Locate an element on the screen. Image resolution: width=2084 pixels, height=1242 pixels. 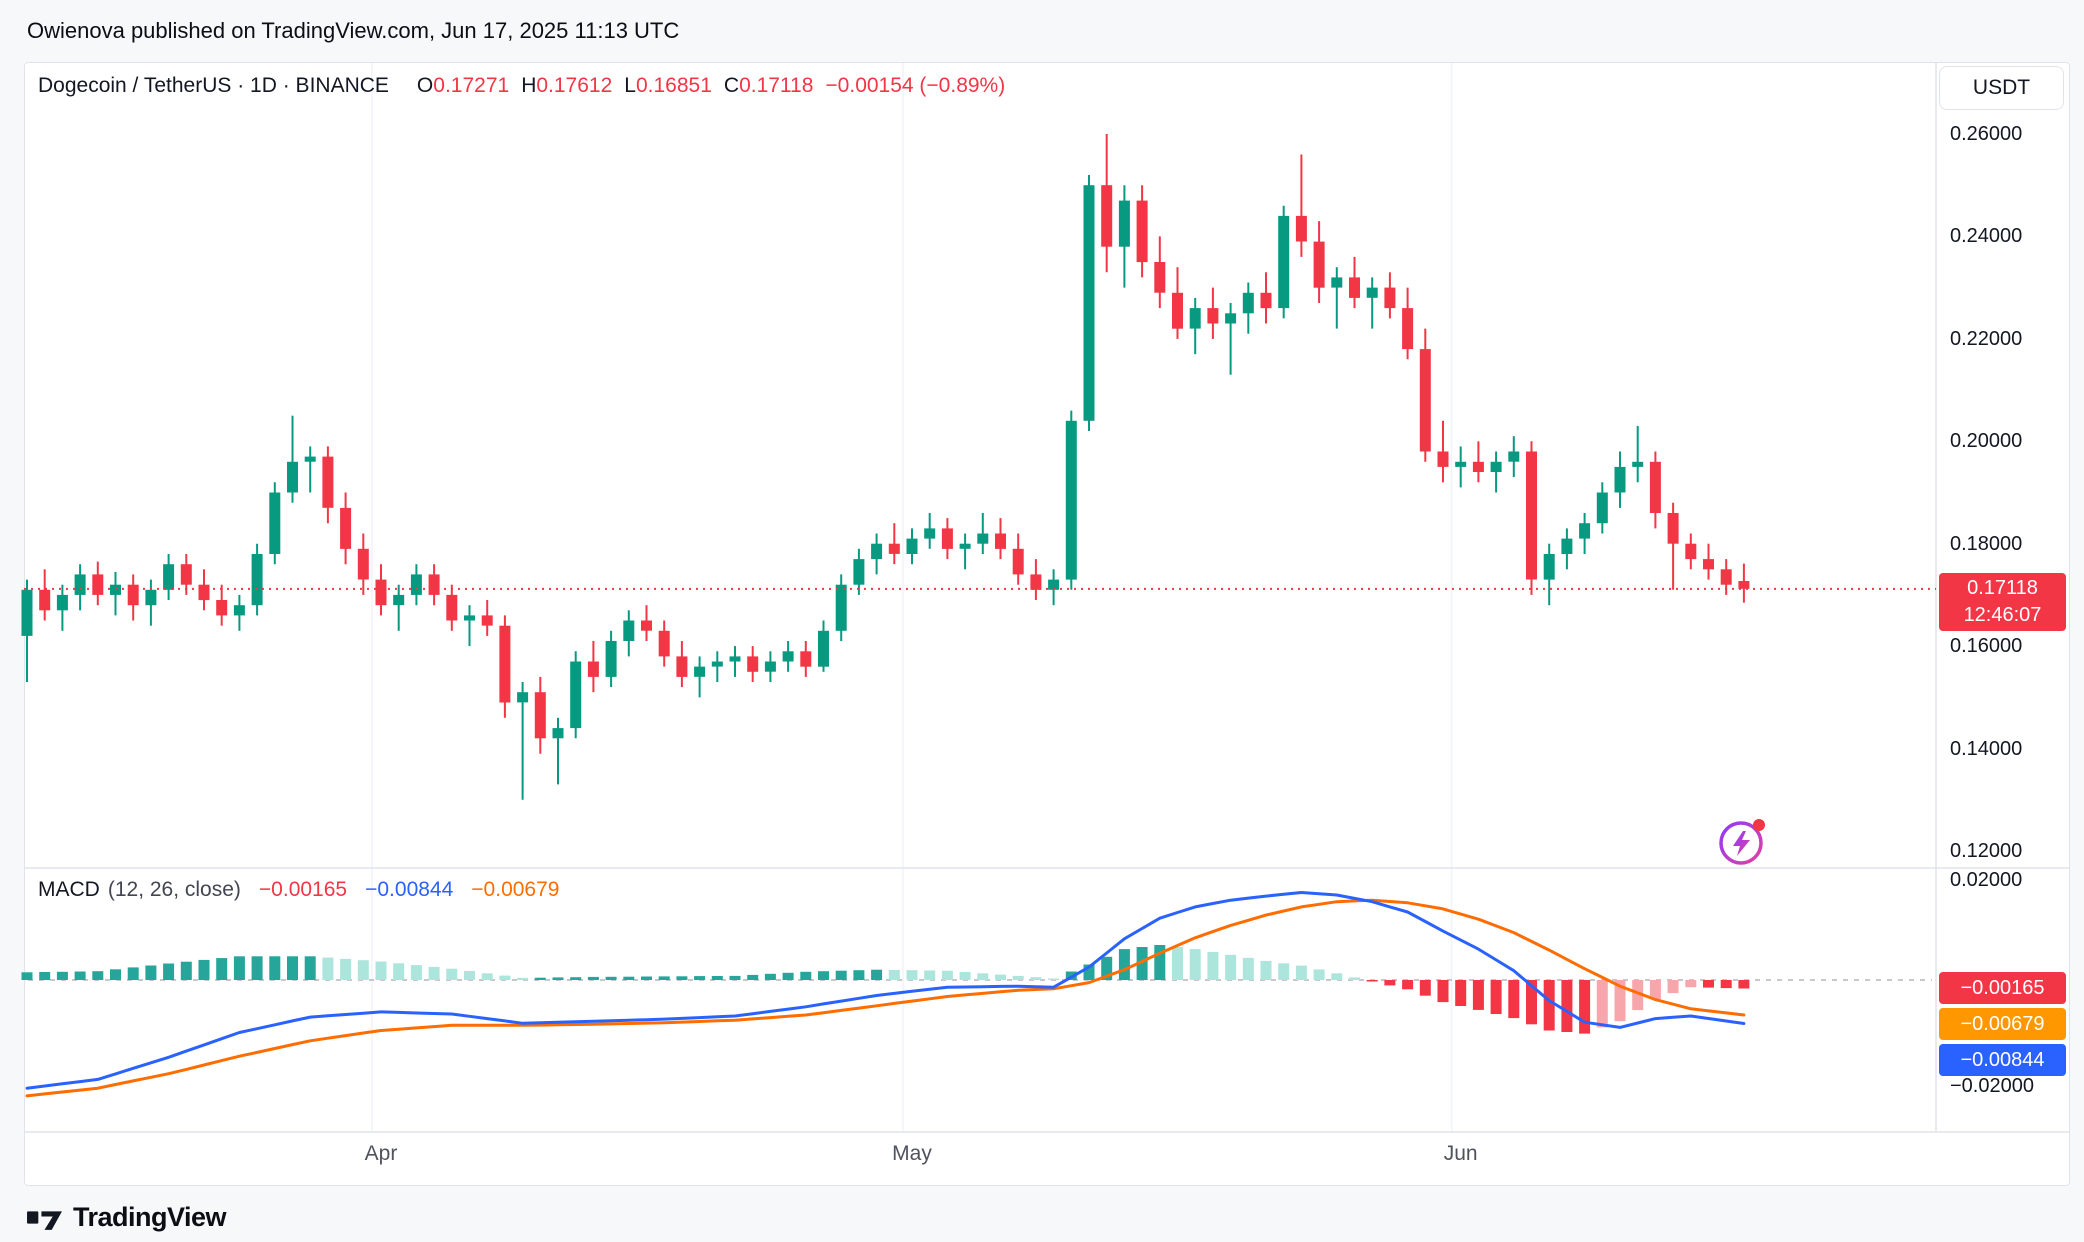
last-price-value: 0.17118 is located at coordinates (2002, 587).